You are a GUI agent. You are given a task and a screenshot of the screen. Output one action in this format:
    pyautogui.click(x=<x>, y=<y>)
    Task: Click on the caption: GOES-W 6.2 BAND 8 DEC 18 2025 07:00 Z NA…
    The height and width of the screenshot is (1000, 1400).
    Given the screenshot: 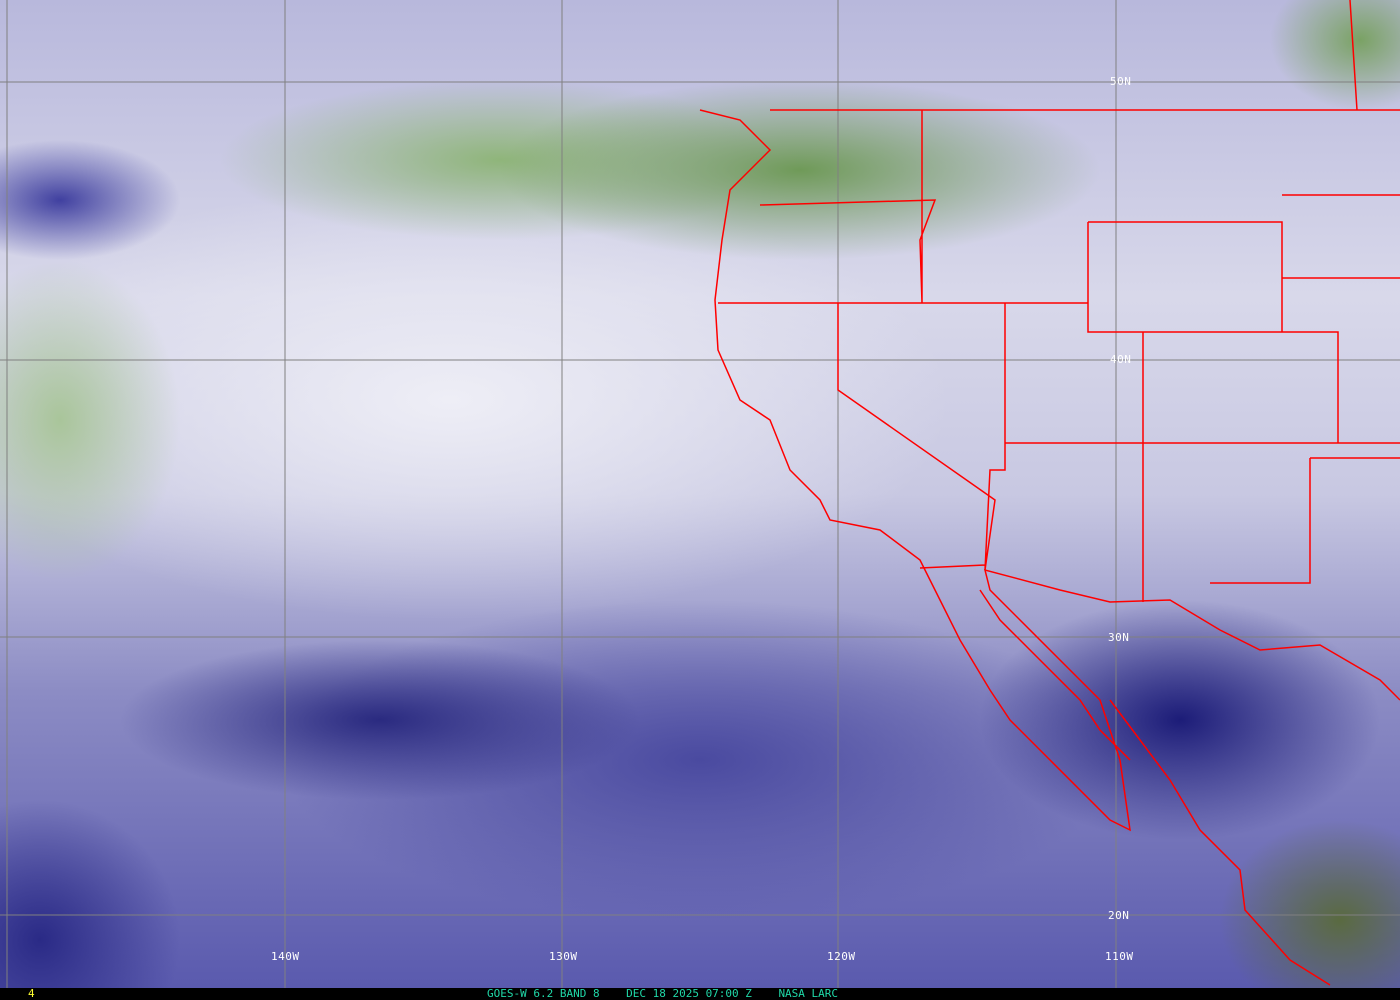 What is the action you would take?
    pyautogui.click(x=662, y=994)
    